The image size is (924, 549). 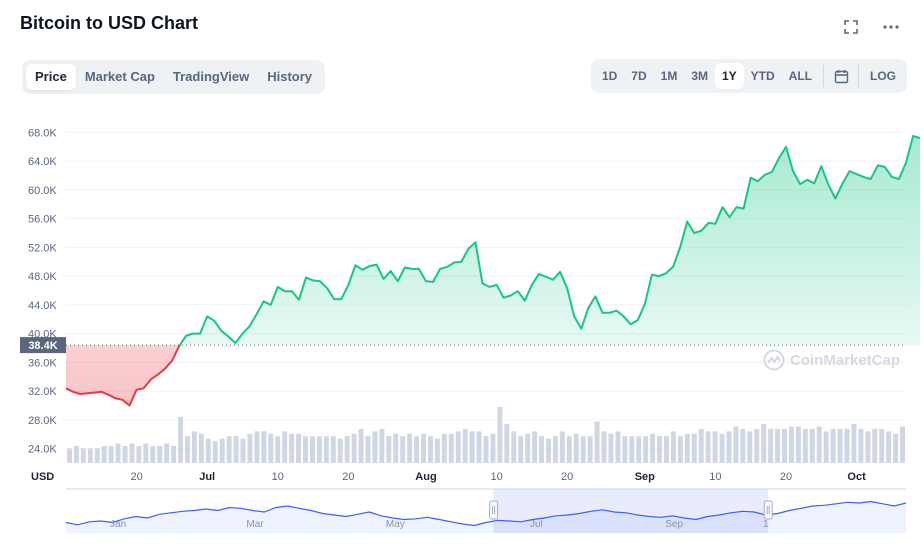 I want to click on y-tick-label: 24.0K, so click(x=42, y=450).